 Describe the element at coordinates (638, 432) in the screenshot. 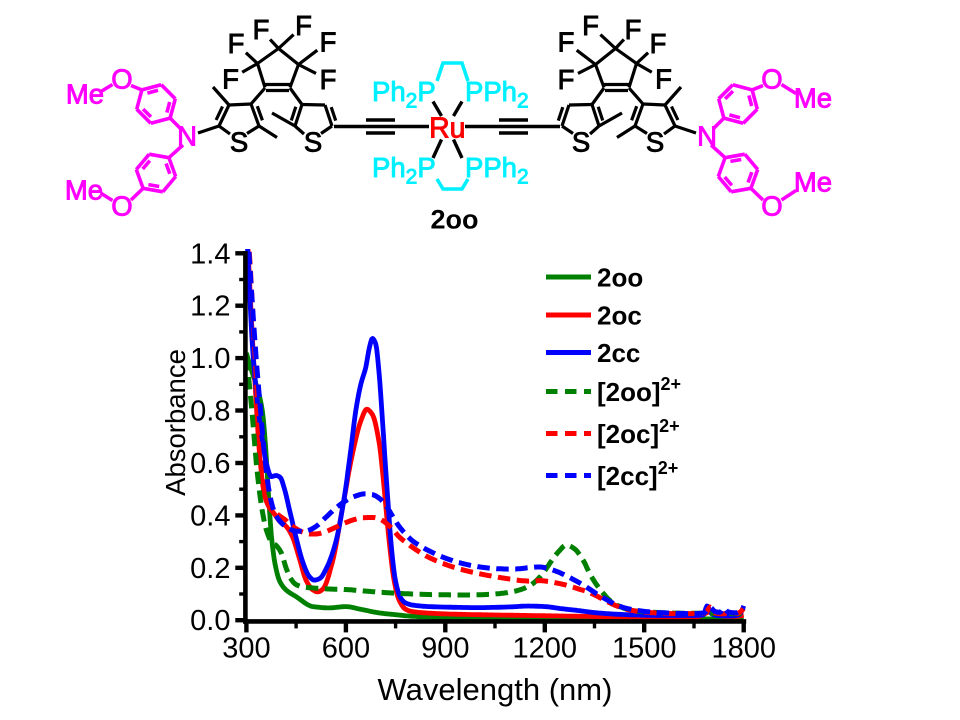

I see `svg-text: [2oc]2+` at that location.